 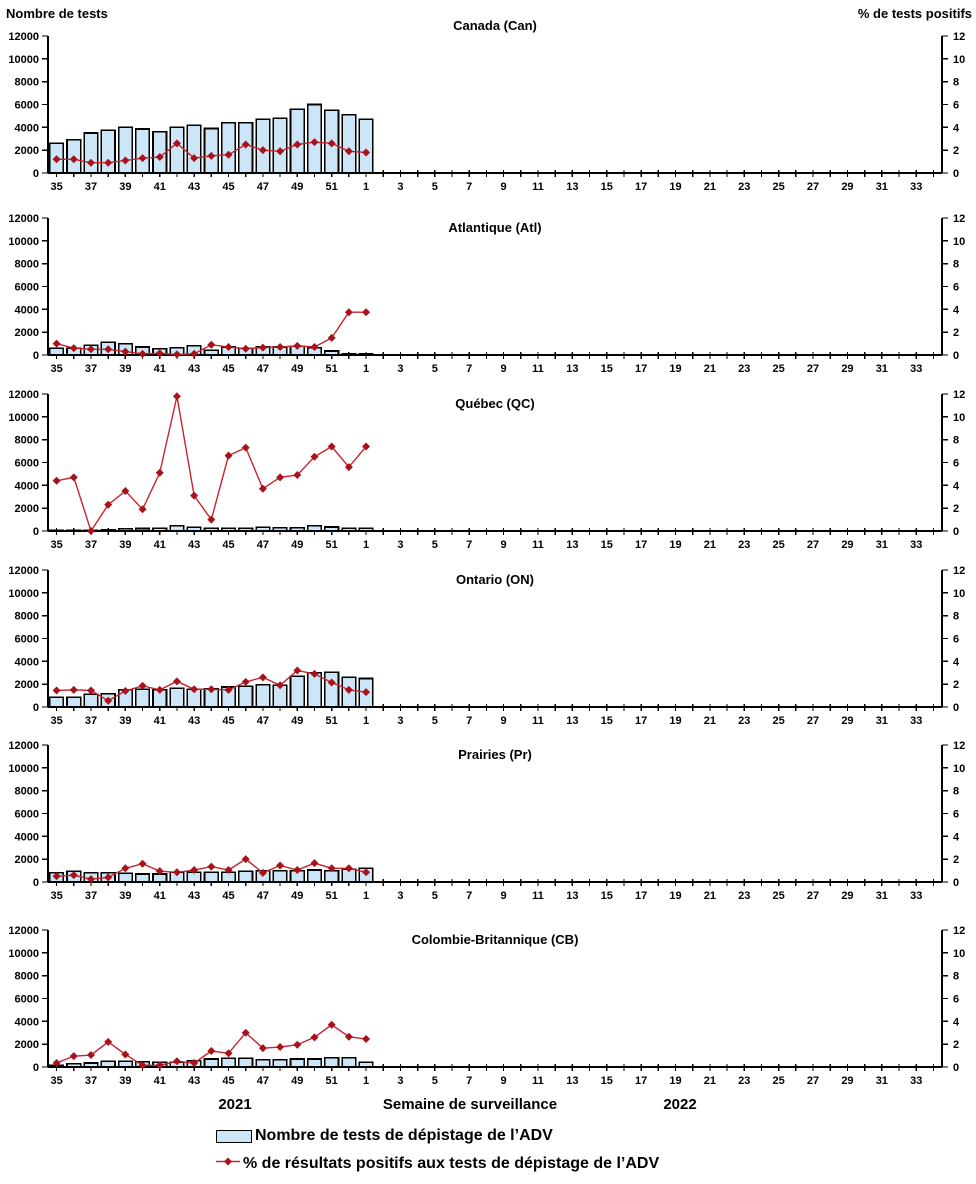 What do you see at coordinates (779, 1081) in the screenshot?
I see `svg-text: 25` at bounding box center [779, 1081].